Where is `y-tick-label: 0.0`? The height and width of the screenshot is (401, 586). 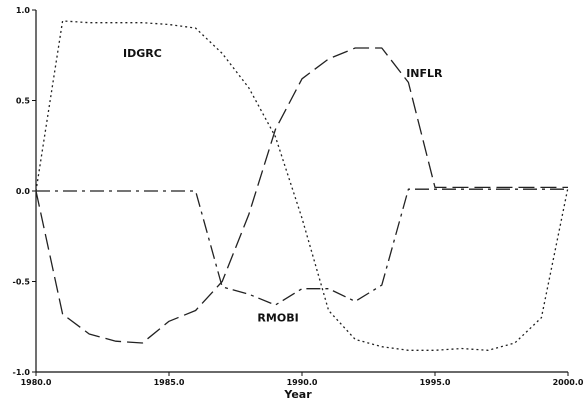 y-tick-label: 0.0 is located at coordinates (23, 191).